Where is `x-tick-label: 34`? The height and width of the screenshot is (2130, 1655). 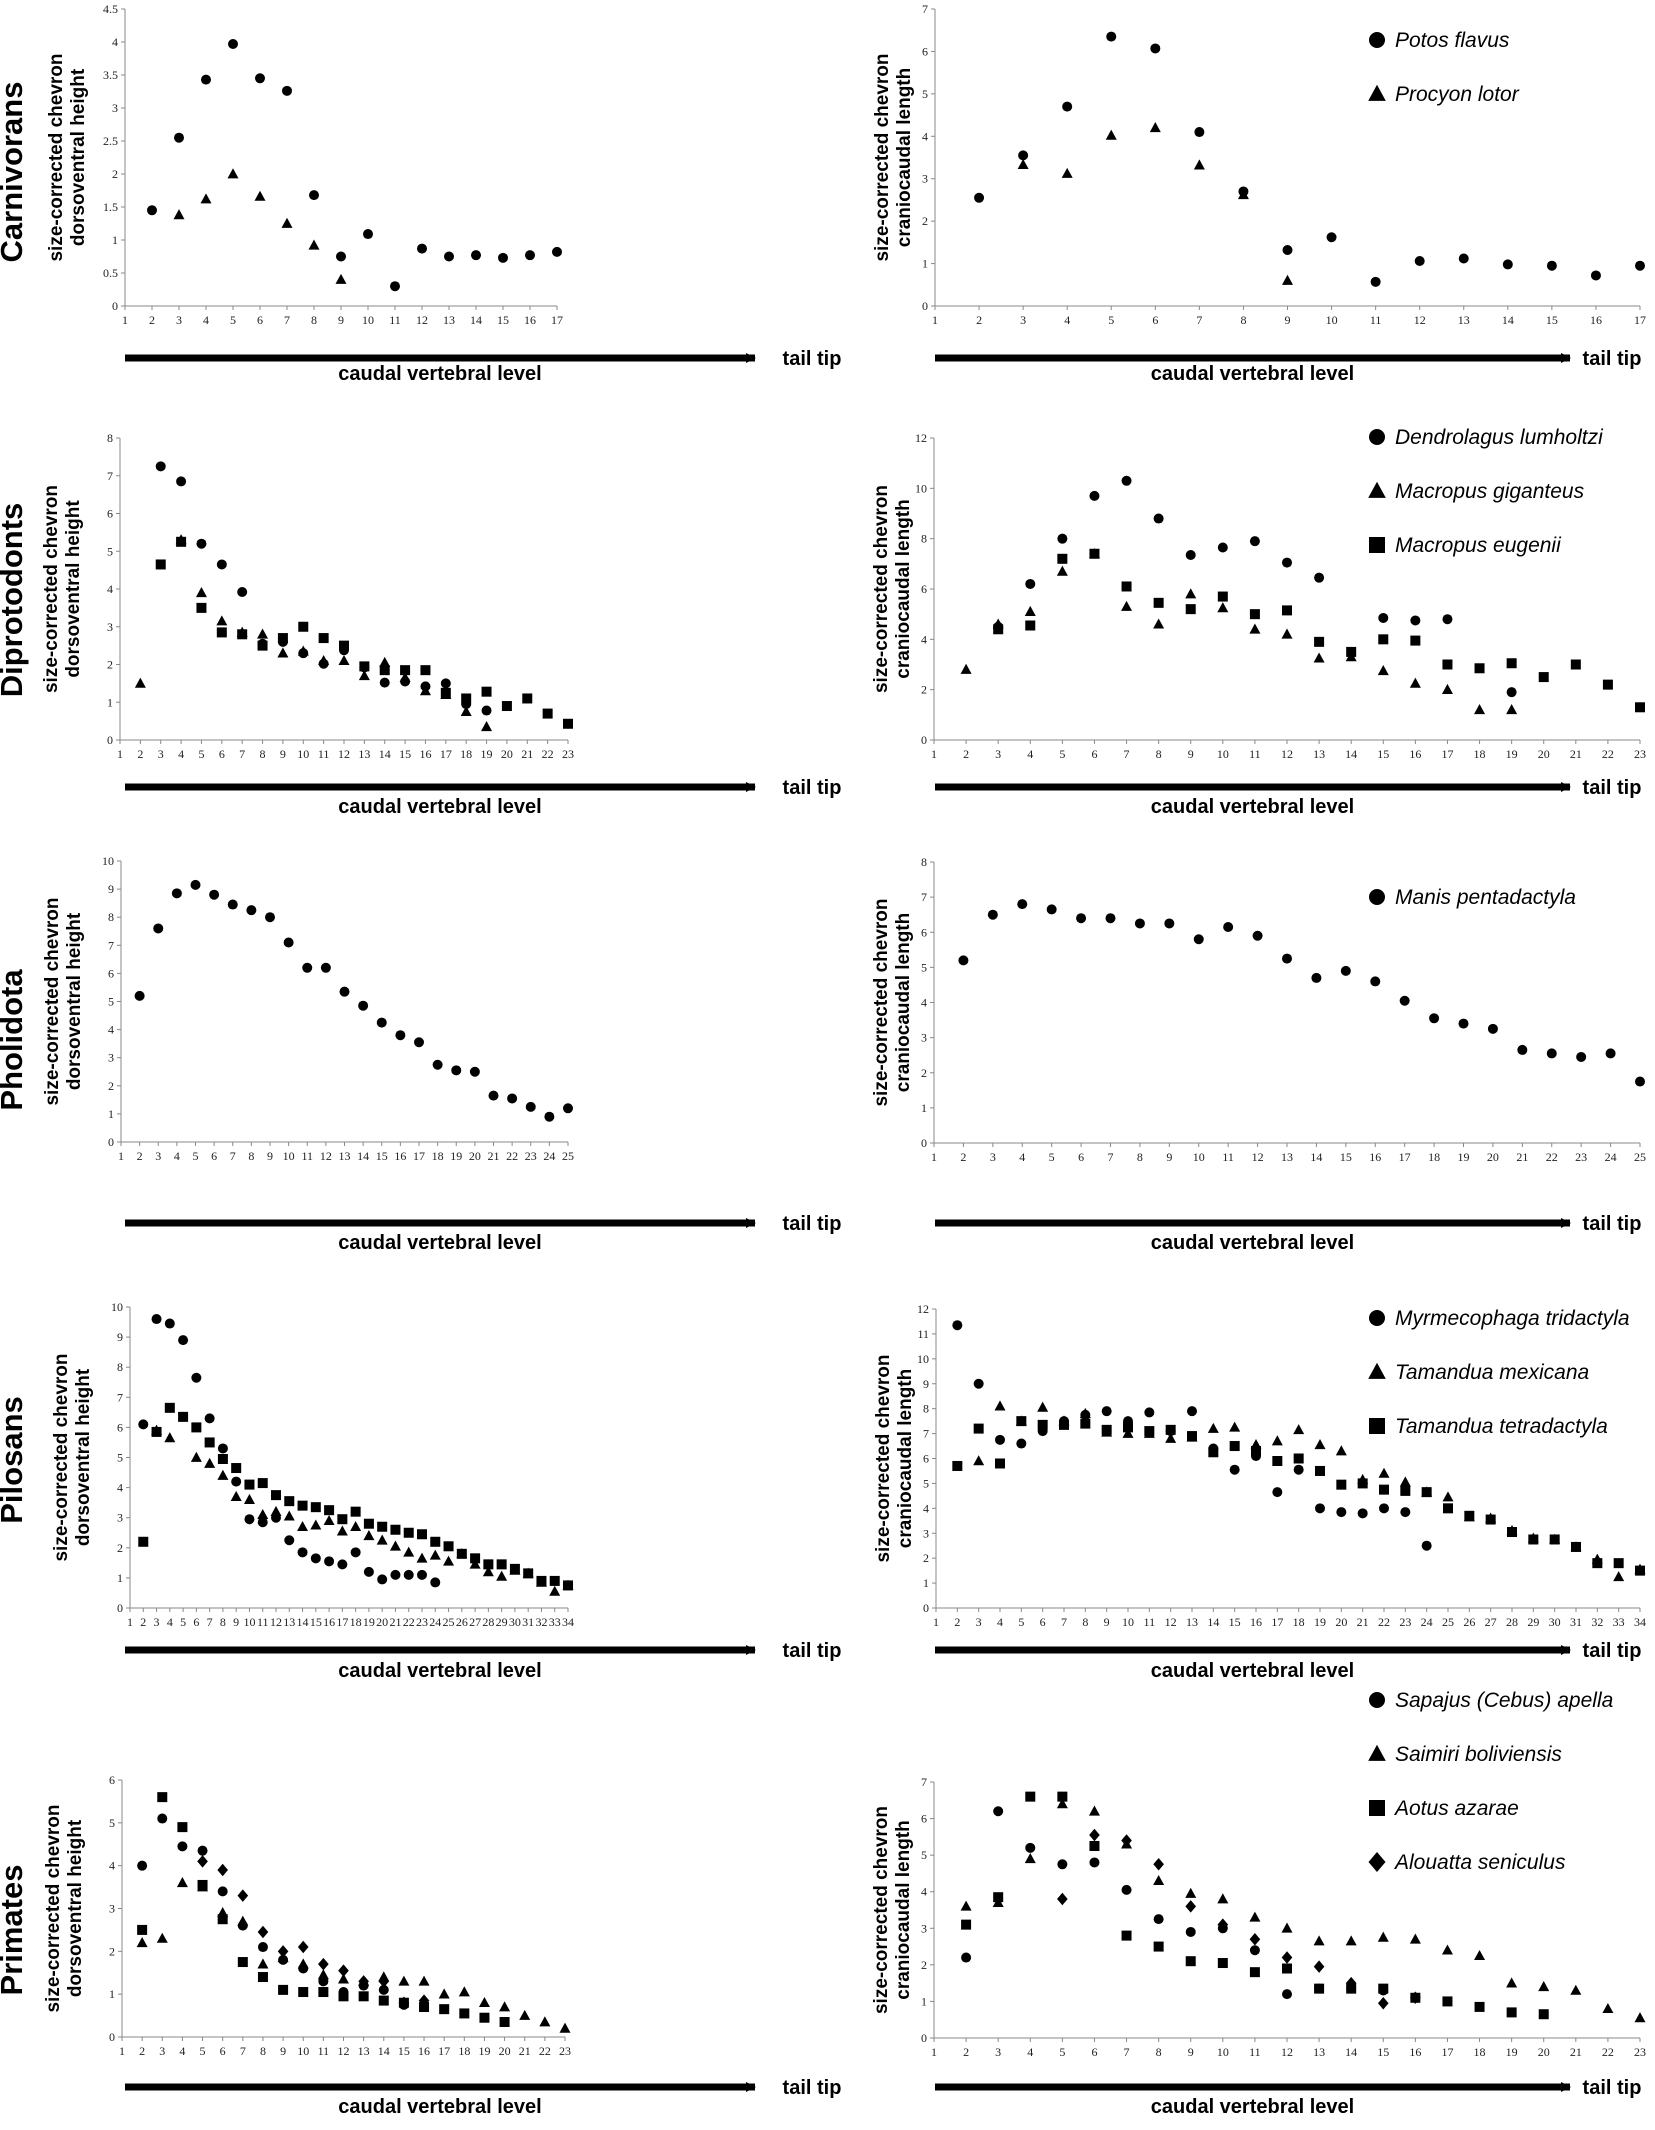
x-tick-label: 34 is located at coordinates (568, 1622).